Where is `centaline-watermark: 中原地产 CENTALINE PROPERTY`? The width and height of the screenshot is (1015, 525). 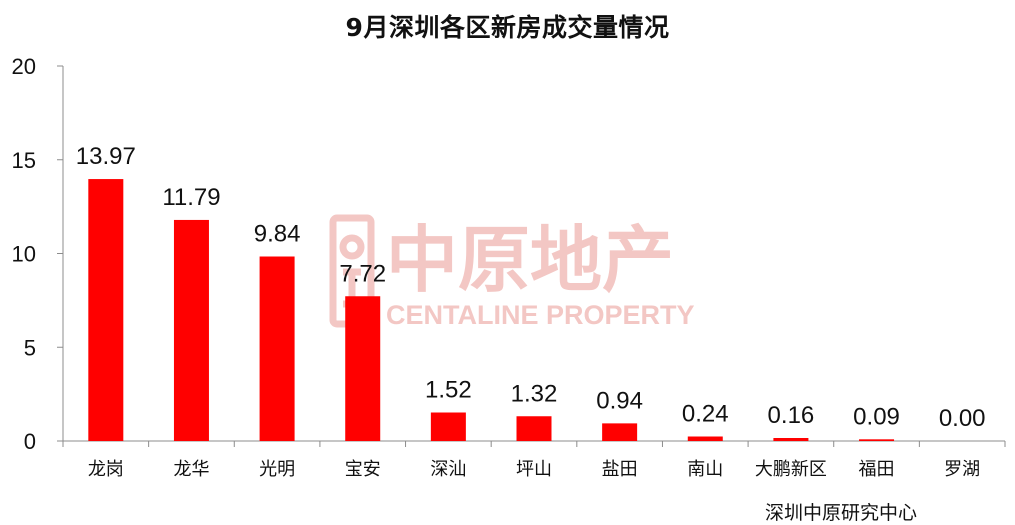 centaline-watermark: 中原地产 CENTALINE PROPERTY is located at coordinates (512, 272).